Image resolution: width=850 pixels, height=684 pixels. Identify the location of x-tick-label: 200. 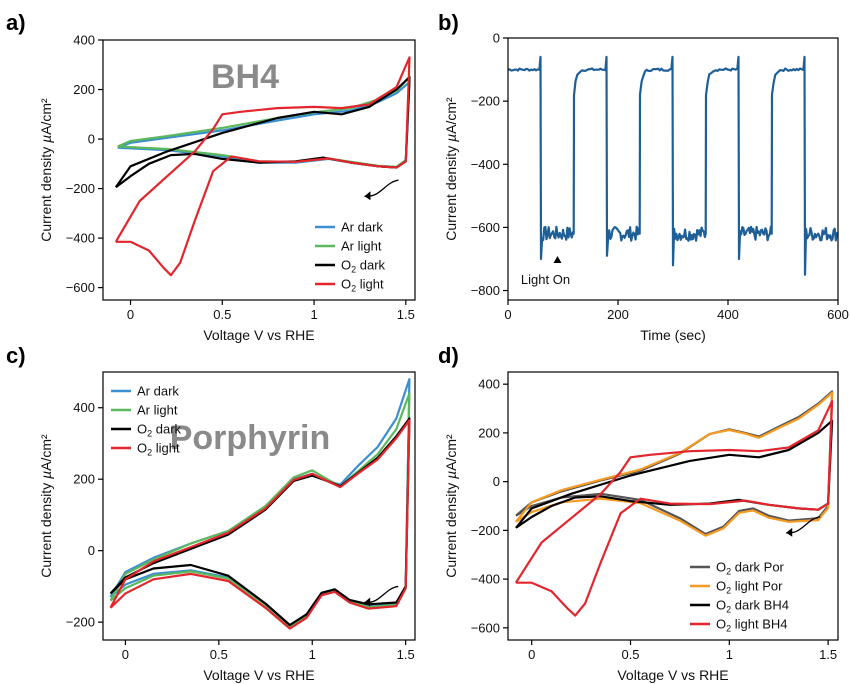
(618, 314).